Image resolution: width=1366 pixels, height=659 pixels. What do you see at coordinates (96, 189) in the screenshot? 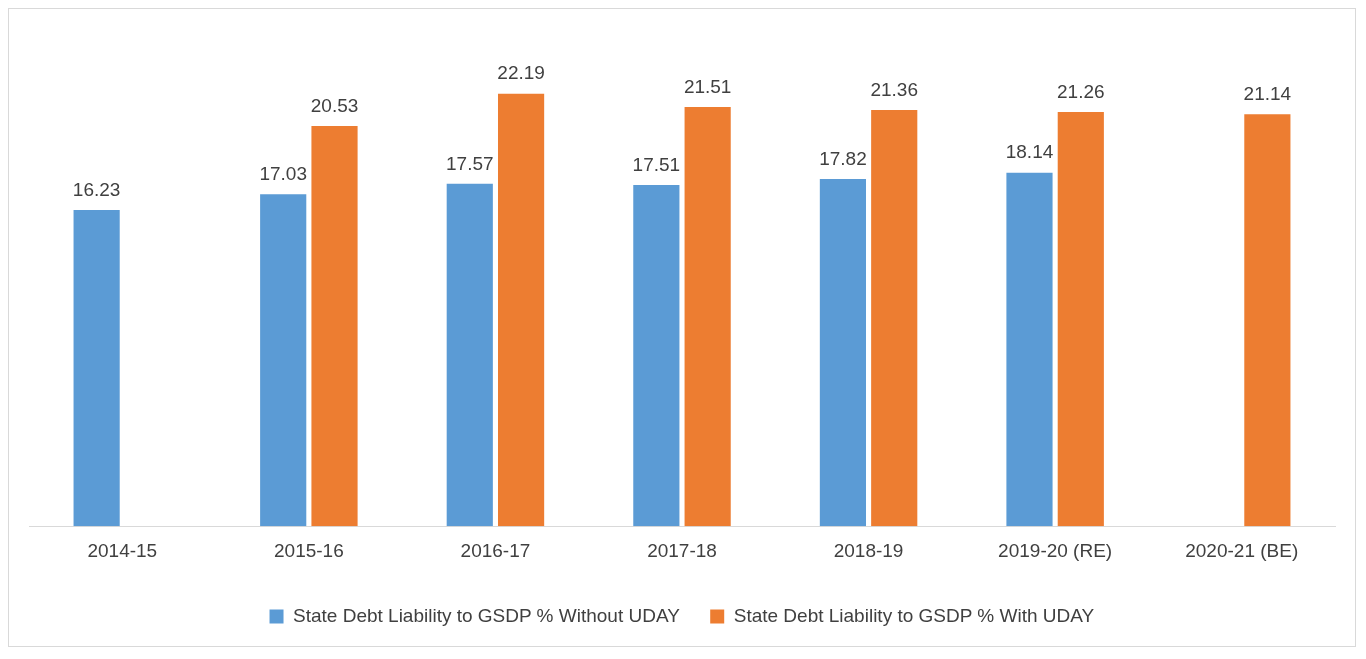
I see `data-label: 16.23` at bounding box center [96, 189].